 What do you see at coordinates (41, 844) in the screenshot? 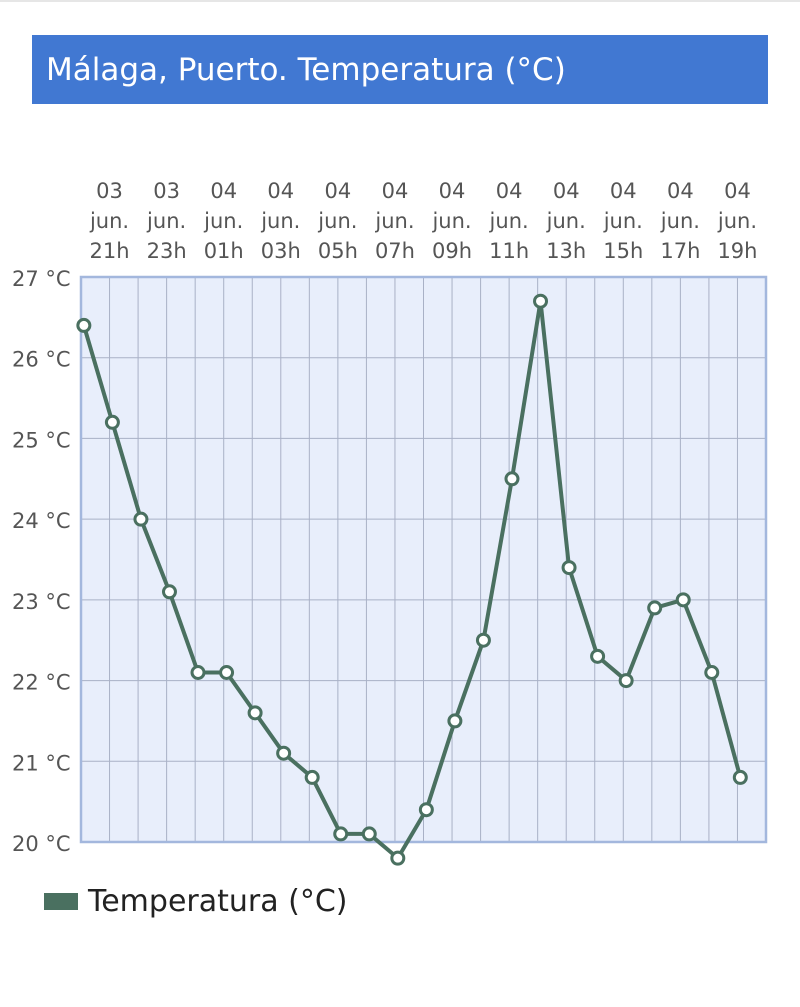
I see `y-tick-label: 20 °C` at bounding box center [41, 844].